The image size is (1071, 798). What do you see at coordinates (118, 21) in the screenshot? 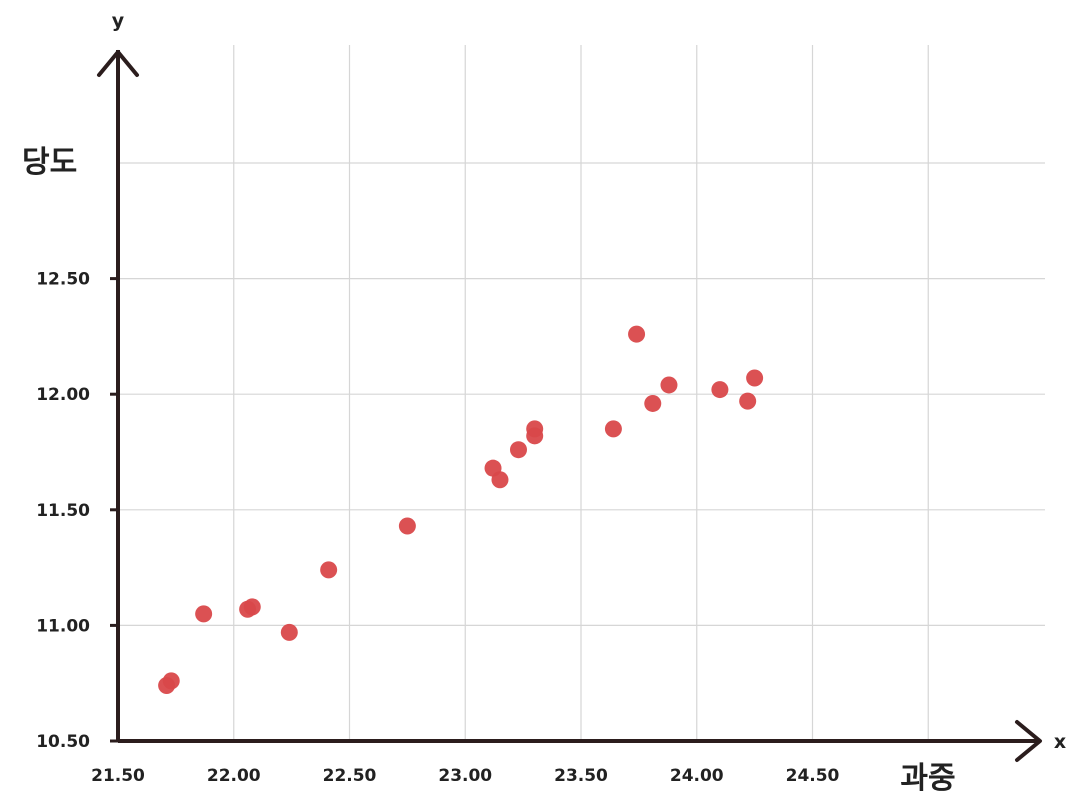
I see `y-axis-letter: y` at bounding box center [118, 21].